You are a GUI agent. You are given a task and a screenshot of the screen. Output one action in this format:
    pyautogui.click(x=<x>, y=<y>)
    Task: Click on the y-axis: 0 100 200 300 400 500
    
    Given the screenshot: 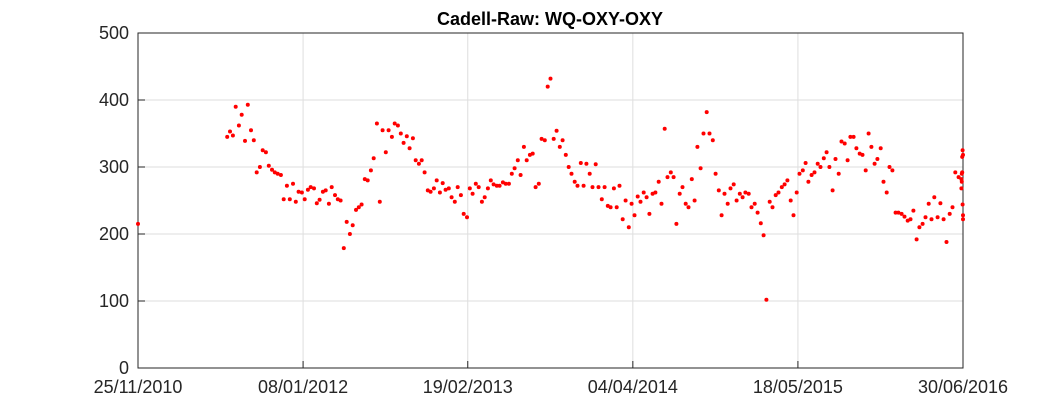 What is the action you would take?
    pyautogui.click(x=122, y=200)
    